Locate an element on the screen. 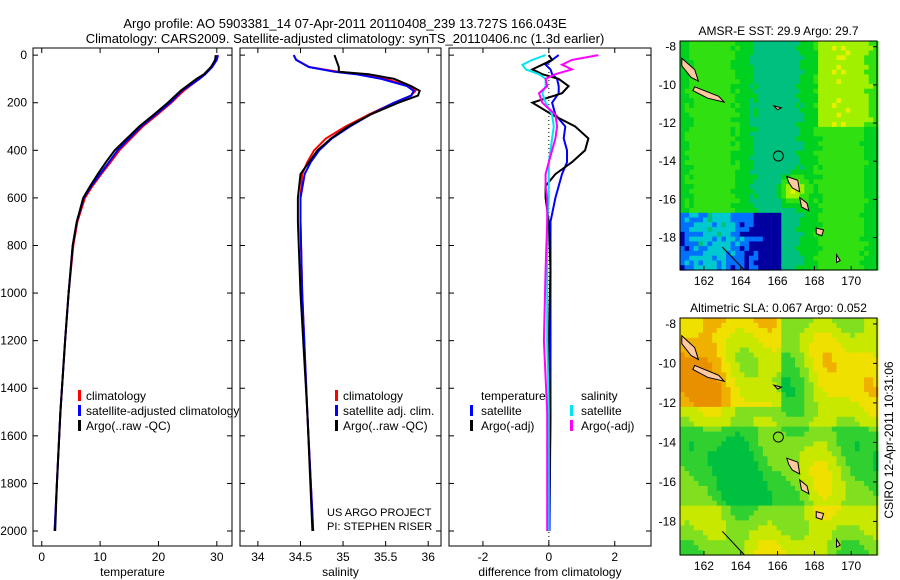  island-land is located at coordinates (838, 258).